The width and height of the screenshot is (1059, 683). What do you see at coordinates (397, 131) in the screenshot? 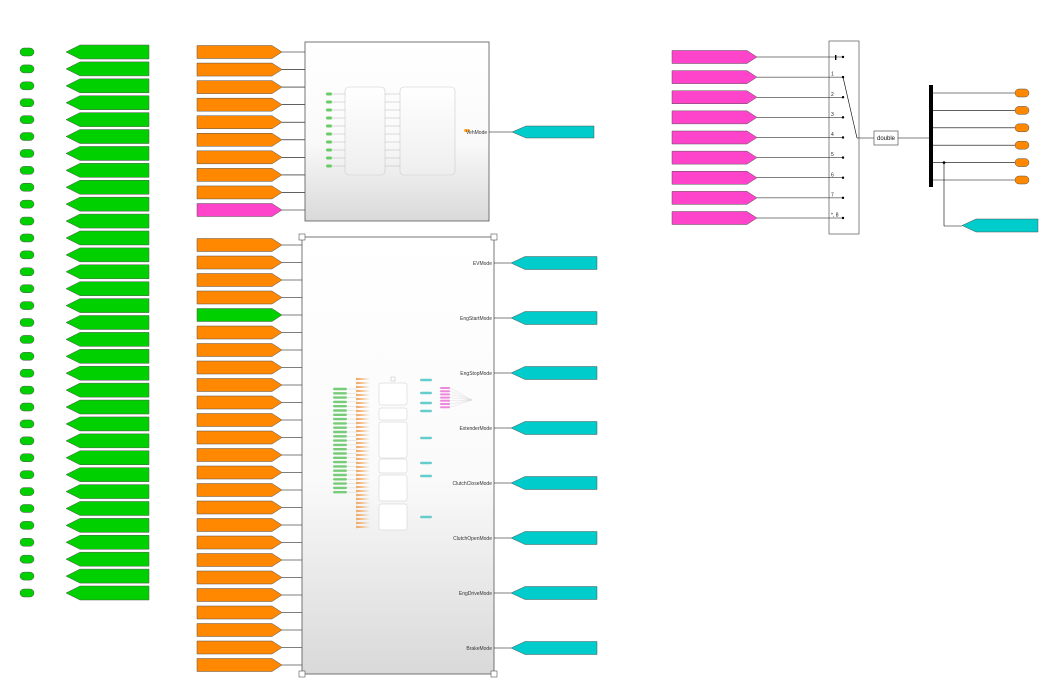
I see `mode-logic-subsystem` at bounding box center [397, 131].